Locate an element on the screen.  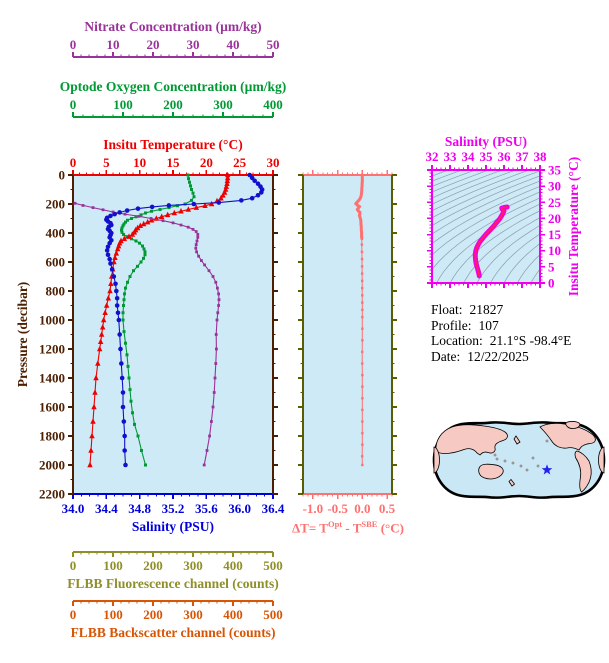
nitrate-axis-labels: 0 10 20 30 40 50 is located at coordinates (175, 44).